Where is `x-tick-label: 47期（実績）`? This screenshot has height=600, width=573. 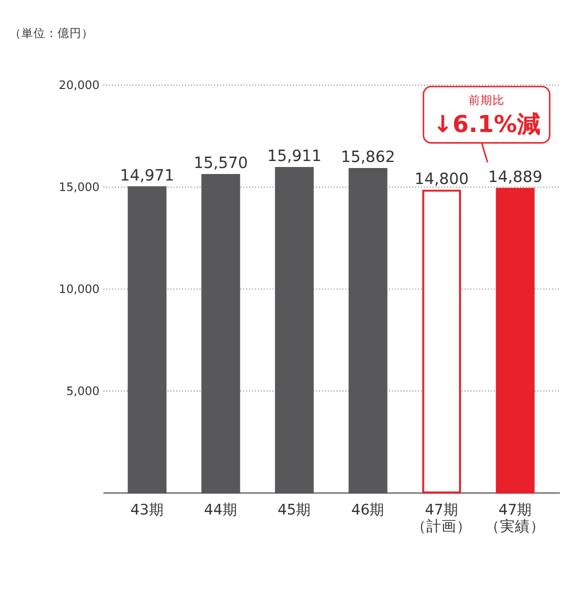 x-tick-label: 47期（実績） is located at coordinates (515, 518).